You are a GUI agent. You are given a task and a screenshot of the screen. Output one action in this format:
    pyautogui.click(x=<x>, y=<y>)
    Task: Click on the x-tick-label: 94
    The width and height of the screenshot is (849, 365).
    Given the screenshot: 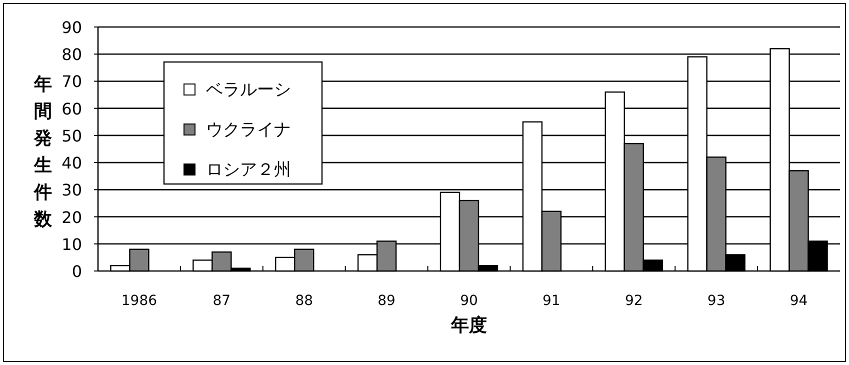 What is the action you would take?
    pyautogui.click(x=799, y=301)
    